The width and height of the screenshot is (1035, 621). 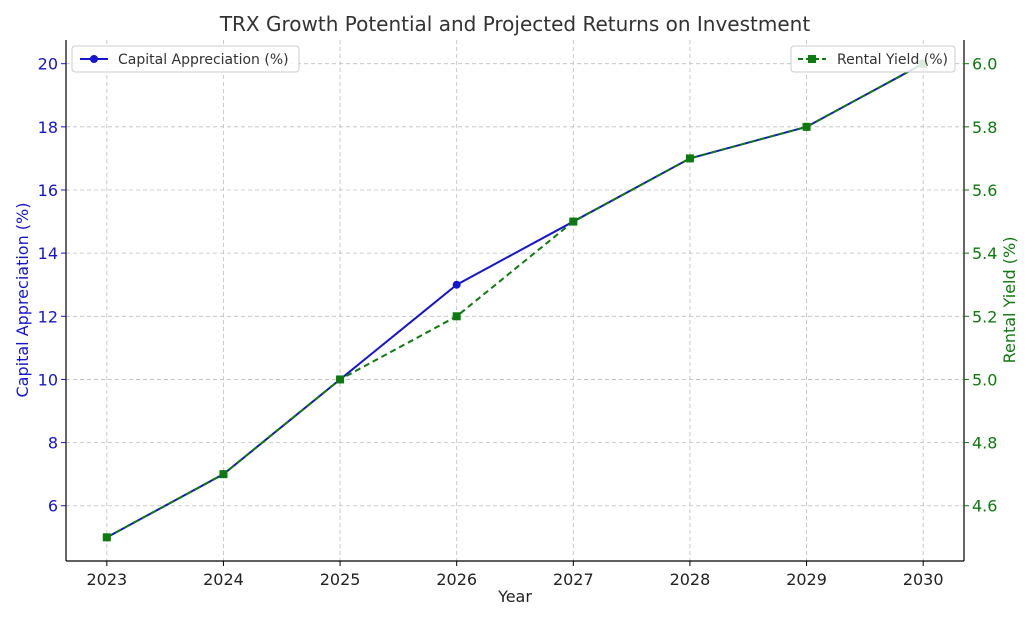 I want to click on y-left-tick-label: 18, so click(x=48, y=127).